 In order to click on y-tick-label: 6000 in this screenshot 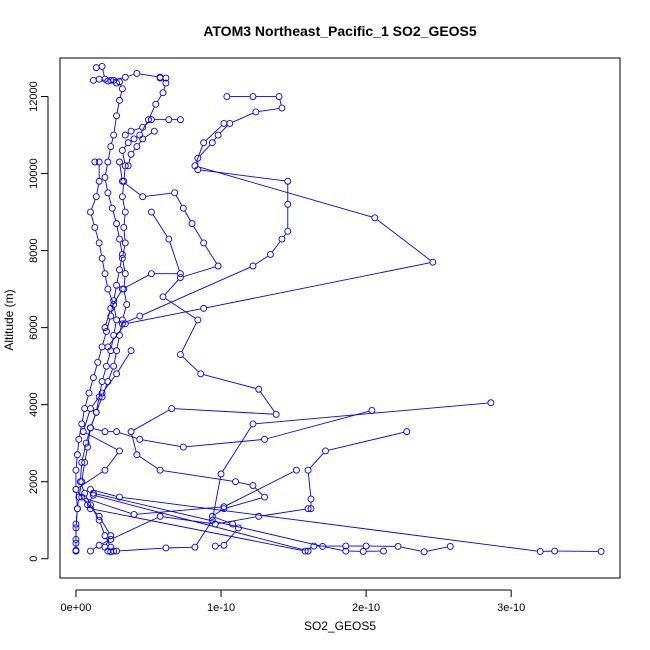, I will do `click(34, 327)`.